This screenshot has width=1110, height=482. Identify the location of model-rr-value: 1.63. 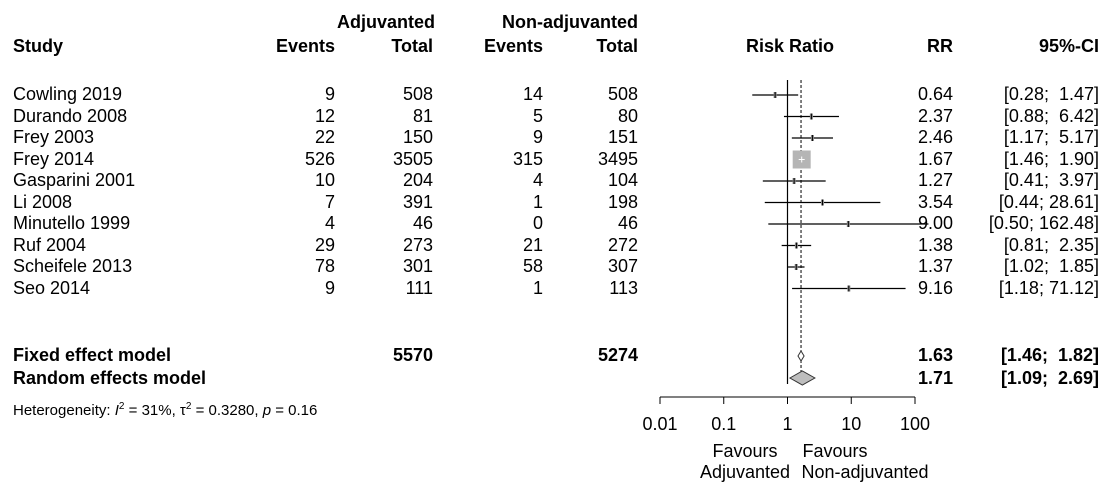
(935, 355).